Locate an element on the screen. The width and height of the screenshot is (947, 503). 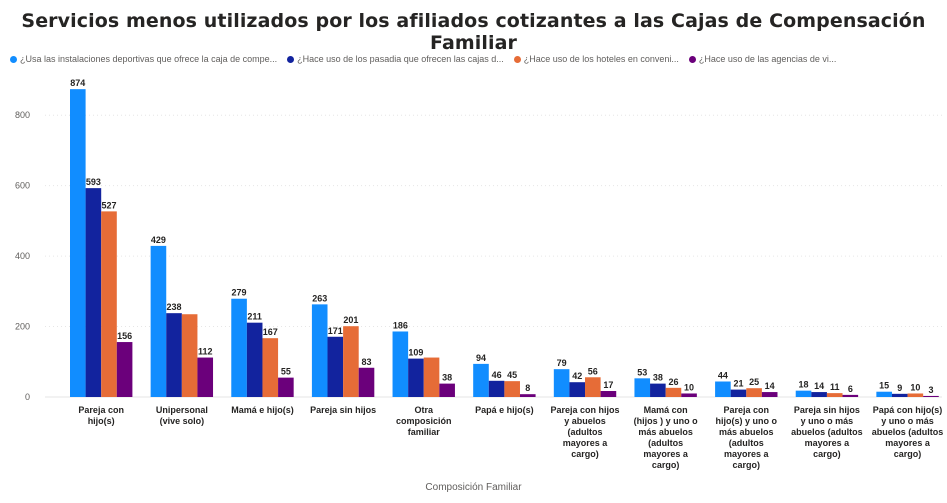
data-label: 527 is located at coordinates (108, 205).